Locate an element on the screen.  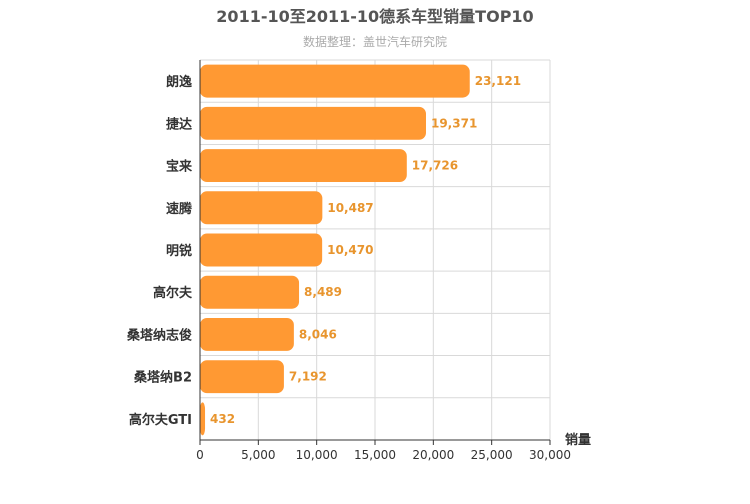
category-label: 桑塔纳B2 is located at coordinates (162, 378).